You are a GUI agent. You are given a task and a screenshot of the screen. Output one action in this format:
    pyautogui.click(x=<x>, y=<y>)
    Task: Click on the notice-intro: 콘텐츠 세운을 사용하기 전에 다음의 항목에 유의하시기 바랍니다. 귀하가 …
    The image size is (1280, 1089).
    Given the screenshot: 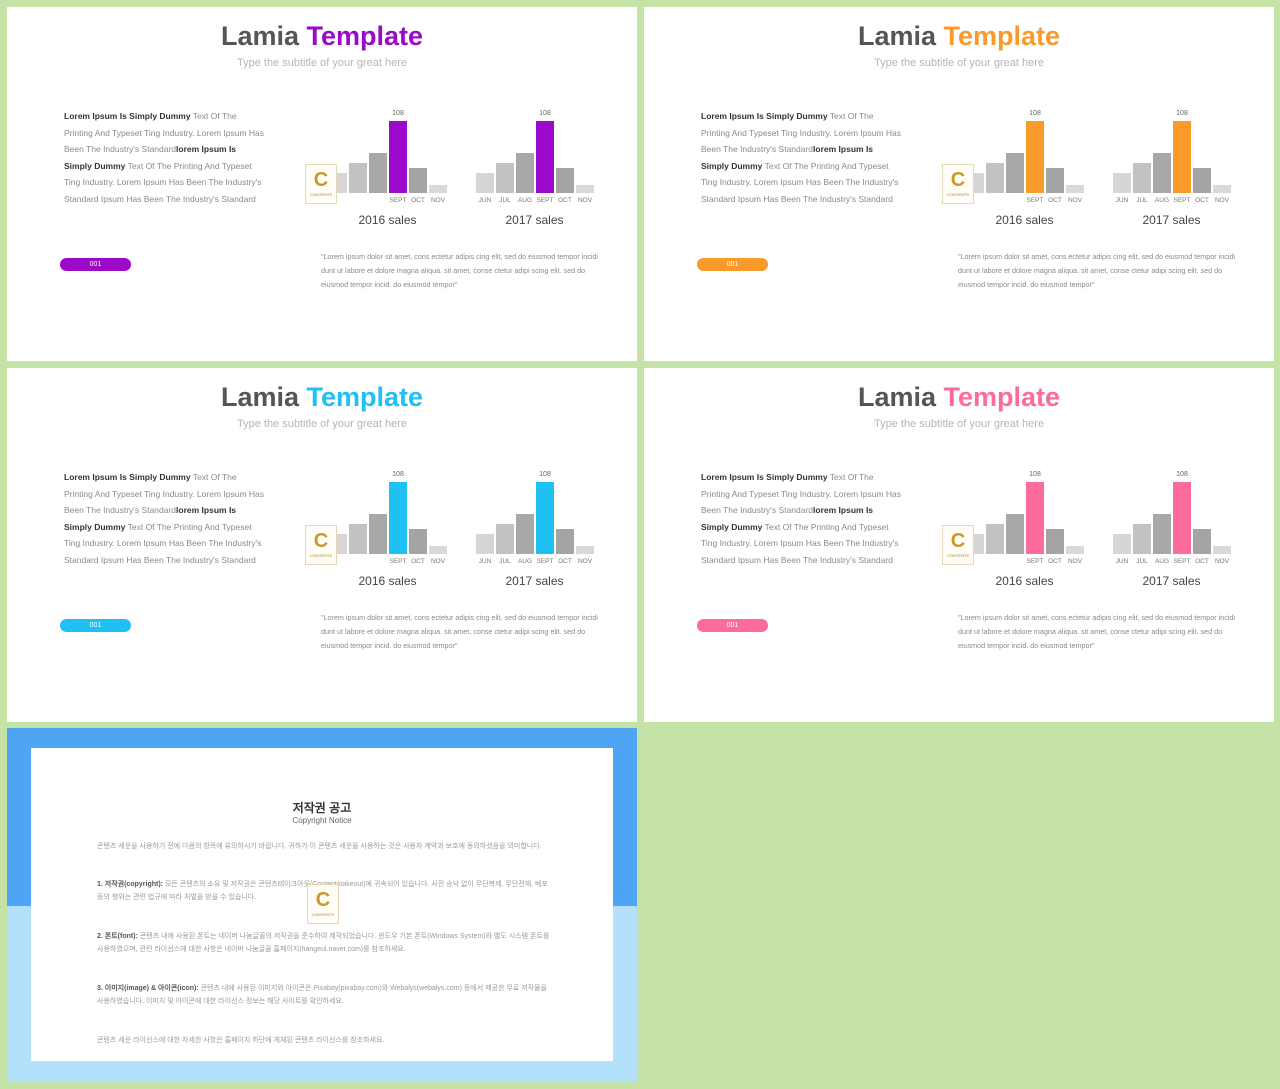 What is the action you would take?
    pyautogui.click(x=319, y=846)
    